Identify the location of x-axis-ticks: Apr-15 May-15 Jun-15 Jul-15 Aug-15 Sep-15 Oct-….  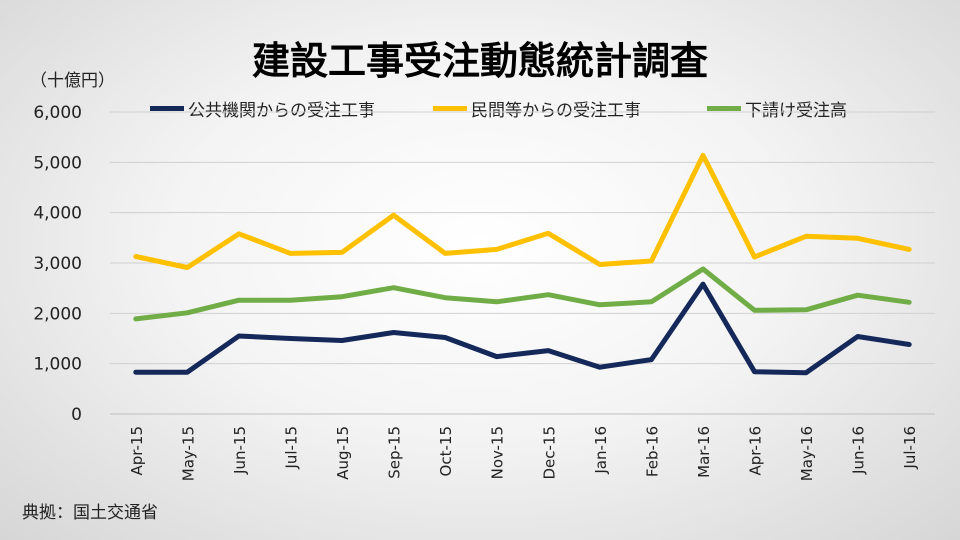
(523, 453).